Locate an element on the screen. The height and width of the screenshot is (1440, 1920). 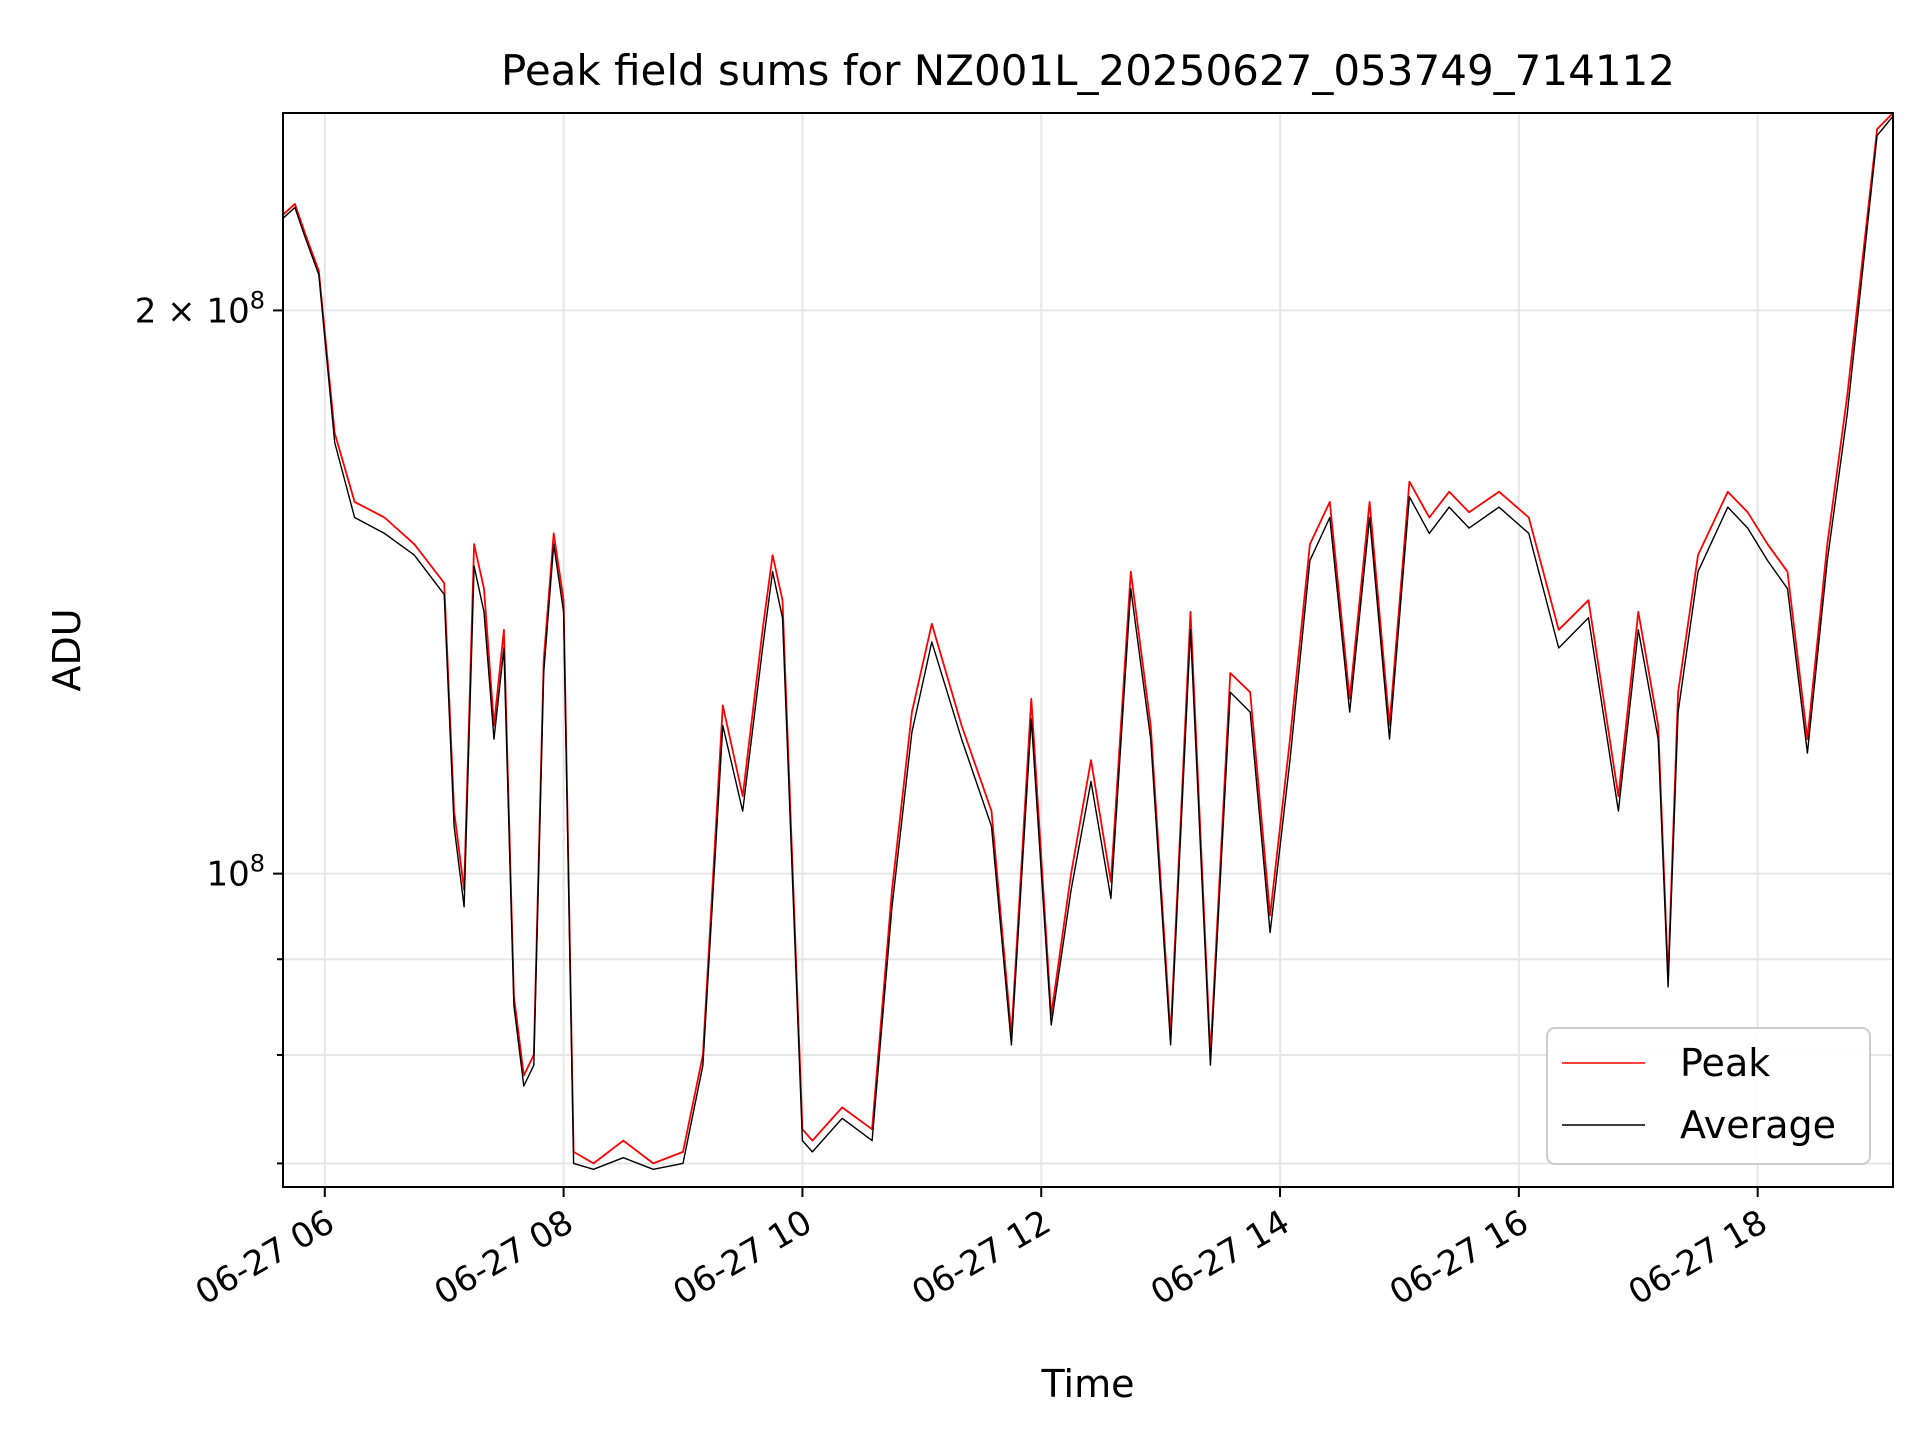
y-axis-label: ADU is located at coordinates (67, 649).